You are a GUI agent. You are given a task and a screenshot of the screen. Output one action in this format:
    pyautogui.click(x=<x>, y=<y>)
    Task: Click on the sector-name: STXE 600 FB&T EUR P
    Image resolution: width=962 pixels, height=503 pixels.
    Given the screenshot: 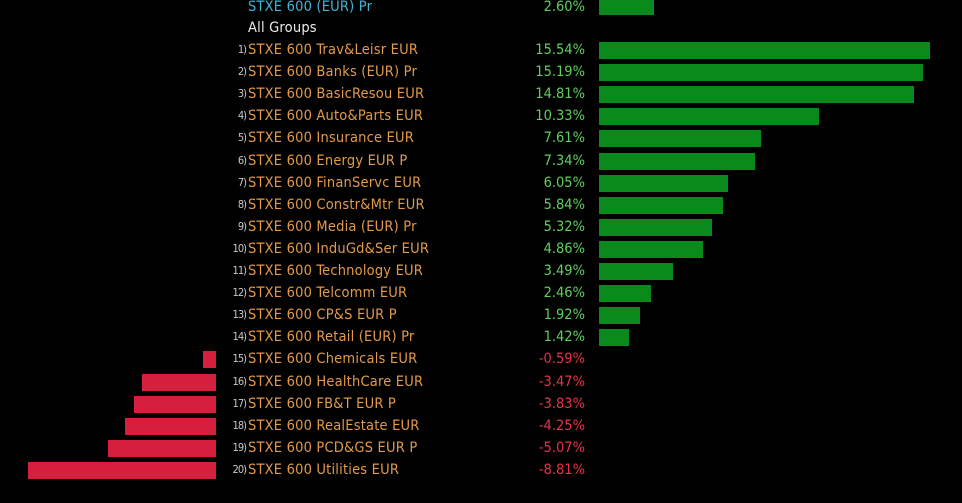 What is the action you would take?
    pyautogui.click(x=322, y=403)
    